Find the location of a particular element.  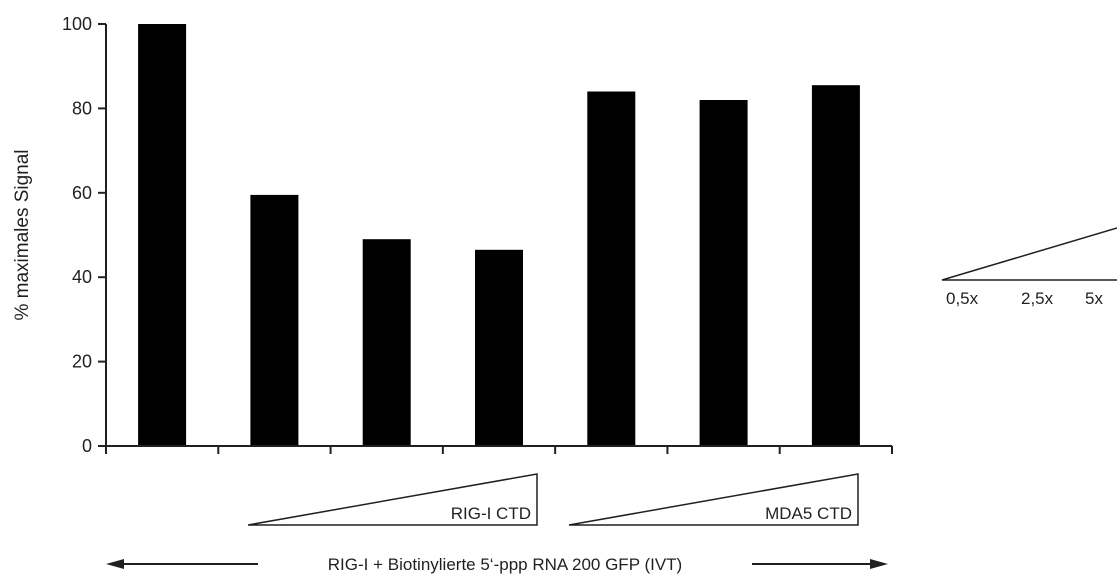

rig-i-ctd-label: RIG-I CTD is located at coordinates (491, 513).